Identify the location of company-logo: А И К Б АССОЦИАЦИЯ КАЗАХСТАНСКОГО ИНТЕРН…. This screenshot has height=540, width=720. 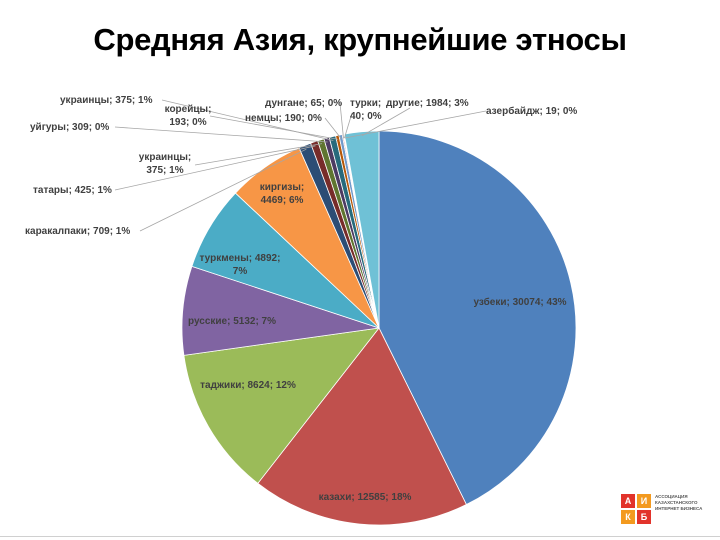
(667, 510).